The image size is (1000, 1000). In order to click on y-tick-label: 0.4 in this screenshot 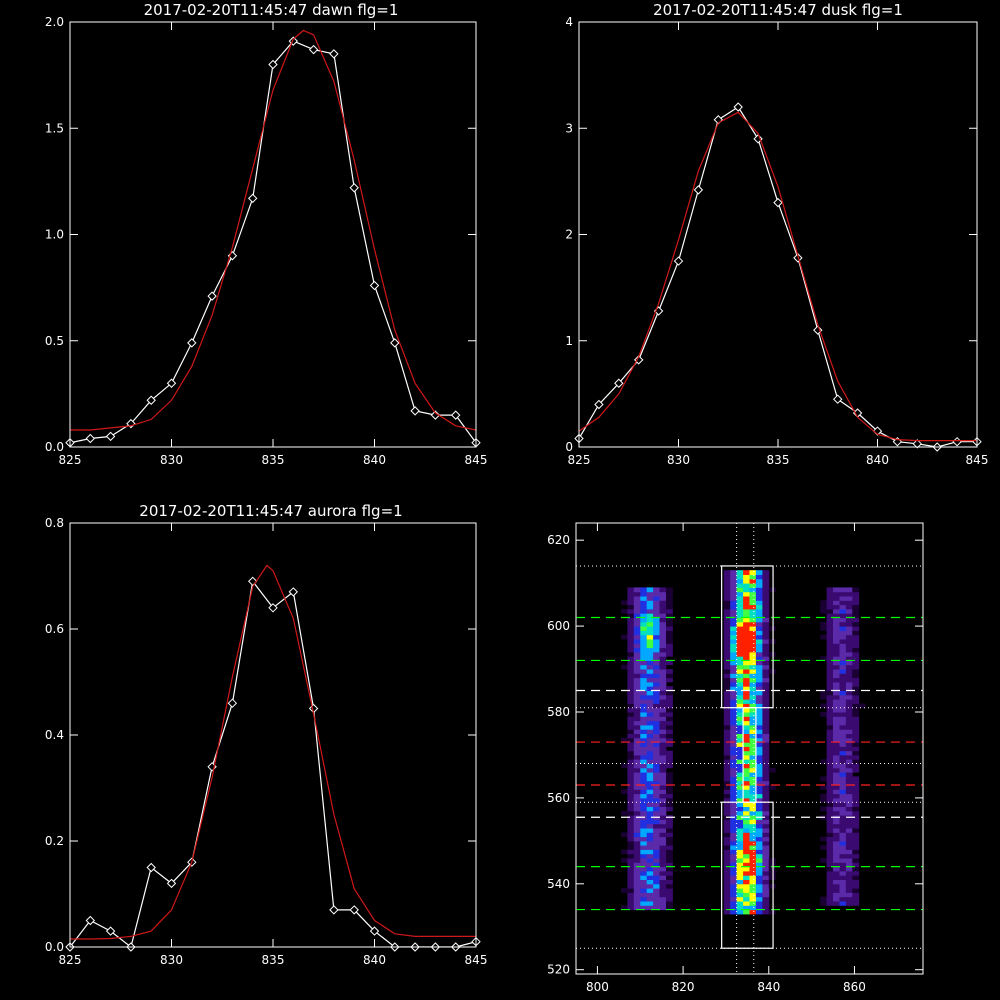, I will do `click(54, 735)`.